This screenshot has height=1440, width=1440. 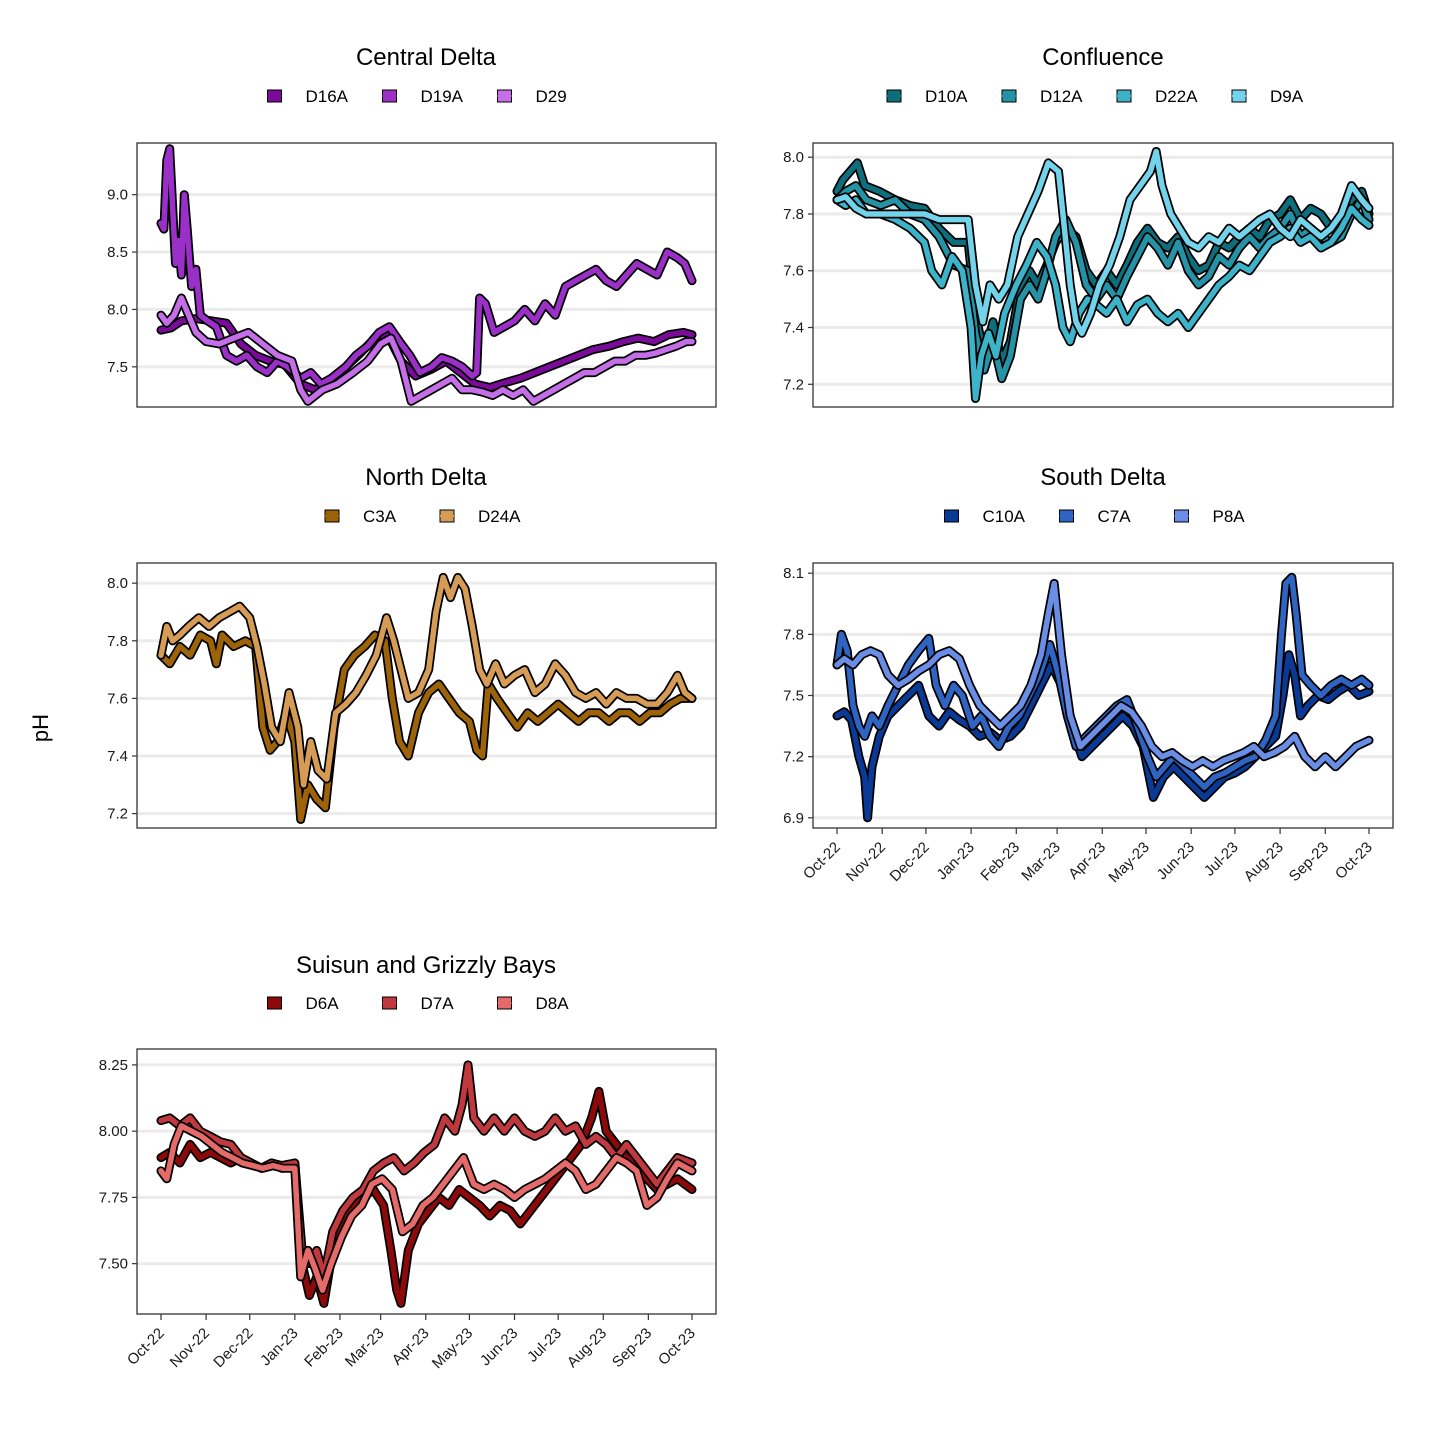 I want to click on legend-item-d6a: D6A, so click(x=303, y=1003).